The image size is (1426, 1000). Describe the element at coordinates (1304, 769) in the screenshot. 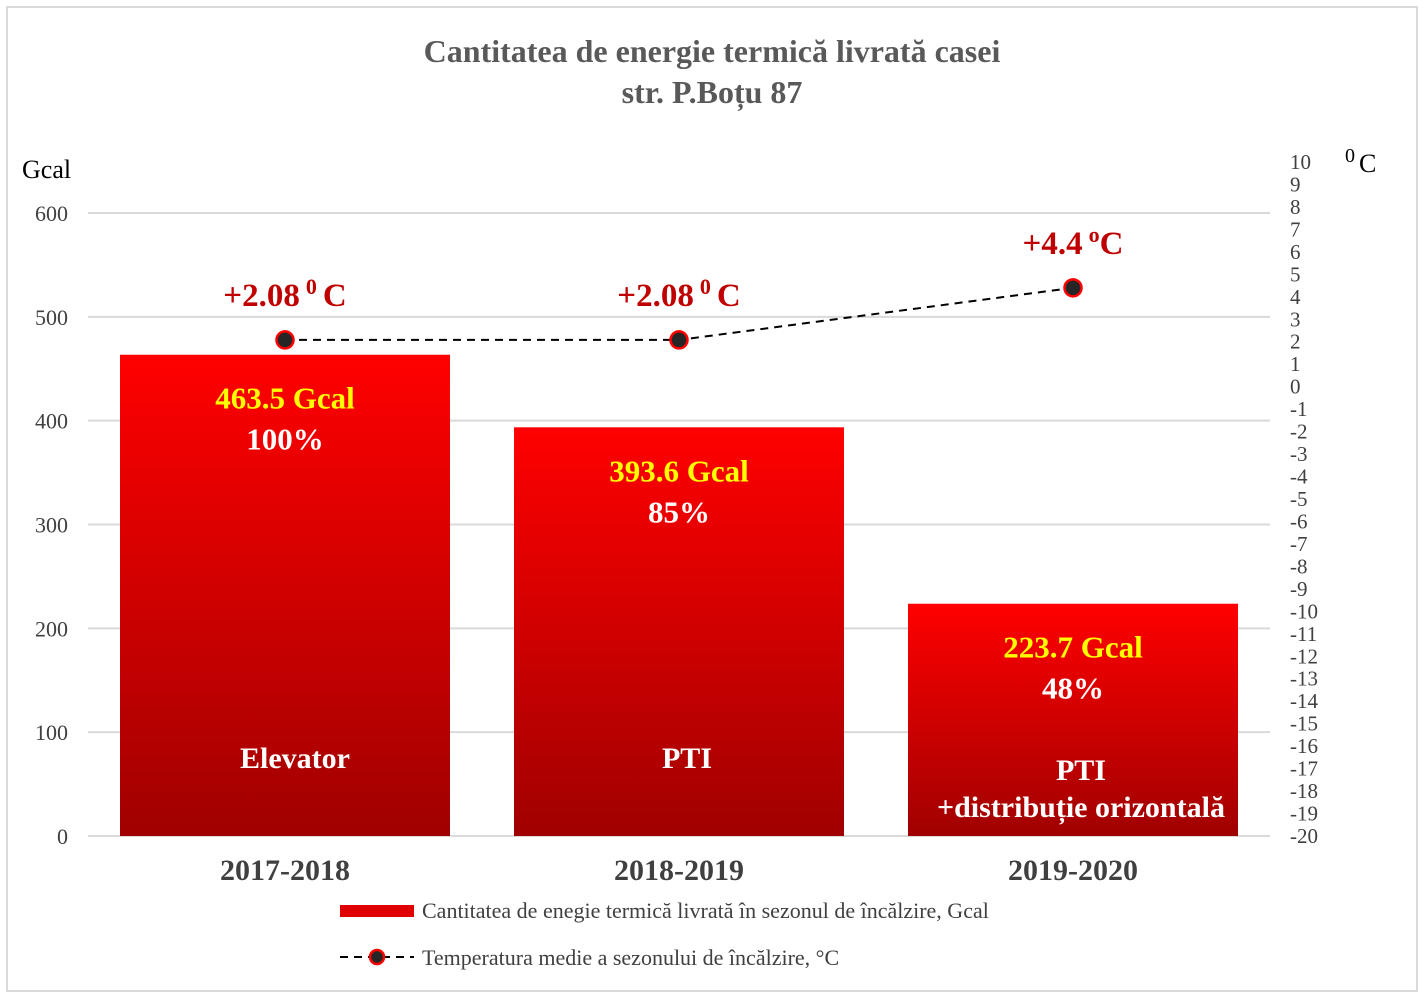

I see `y-tick-right: -17` at that location.